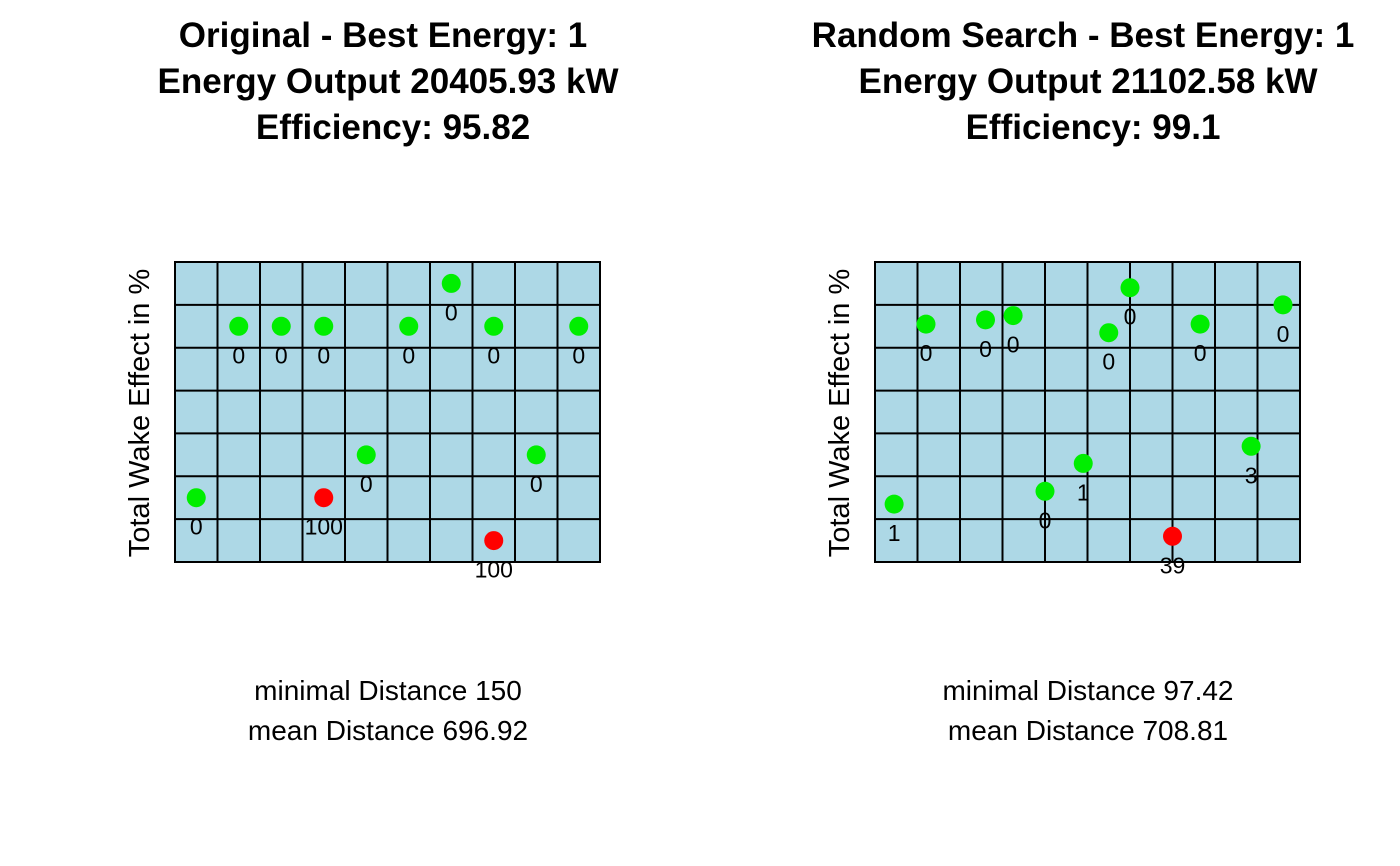 The image size is (1400, 866). What do you see at coordinates (1173, 565) in the screenshot?
I see `panel-random-turbine-wake-label: 39` at bounding box center [1173, 565].